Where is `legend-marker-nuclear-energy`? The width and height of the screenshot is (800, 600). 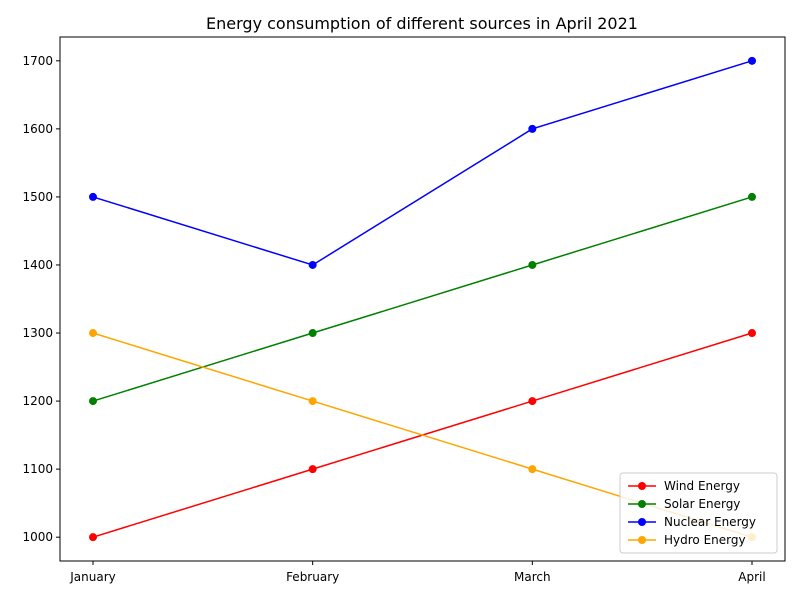
legend-marker-nuclear-energy is located at coordinates (642, 522).